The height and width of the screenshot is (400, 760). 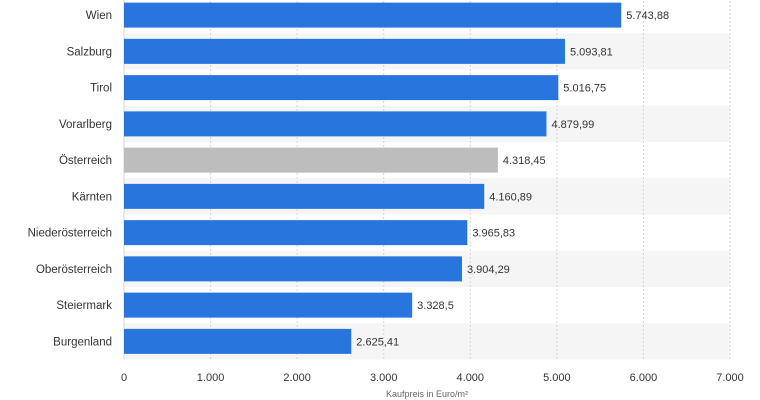 I want to click on value-label: 2.625,41, so click(x=377, y=342).